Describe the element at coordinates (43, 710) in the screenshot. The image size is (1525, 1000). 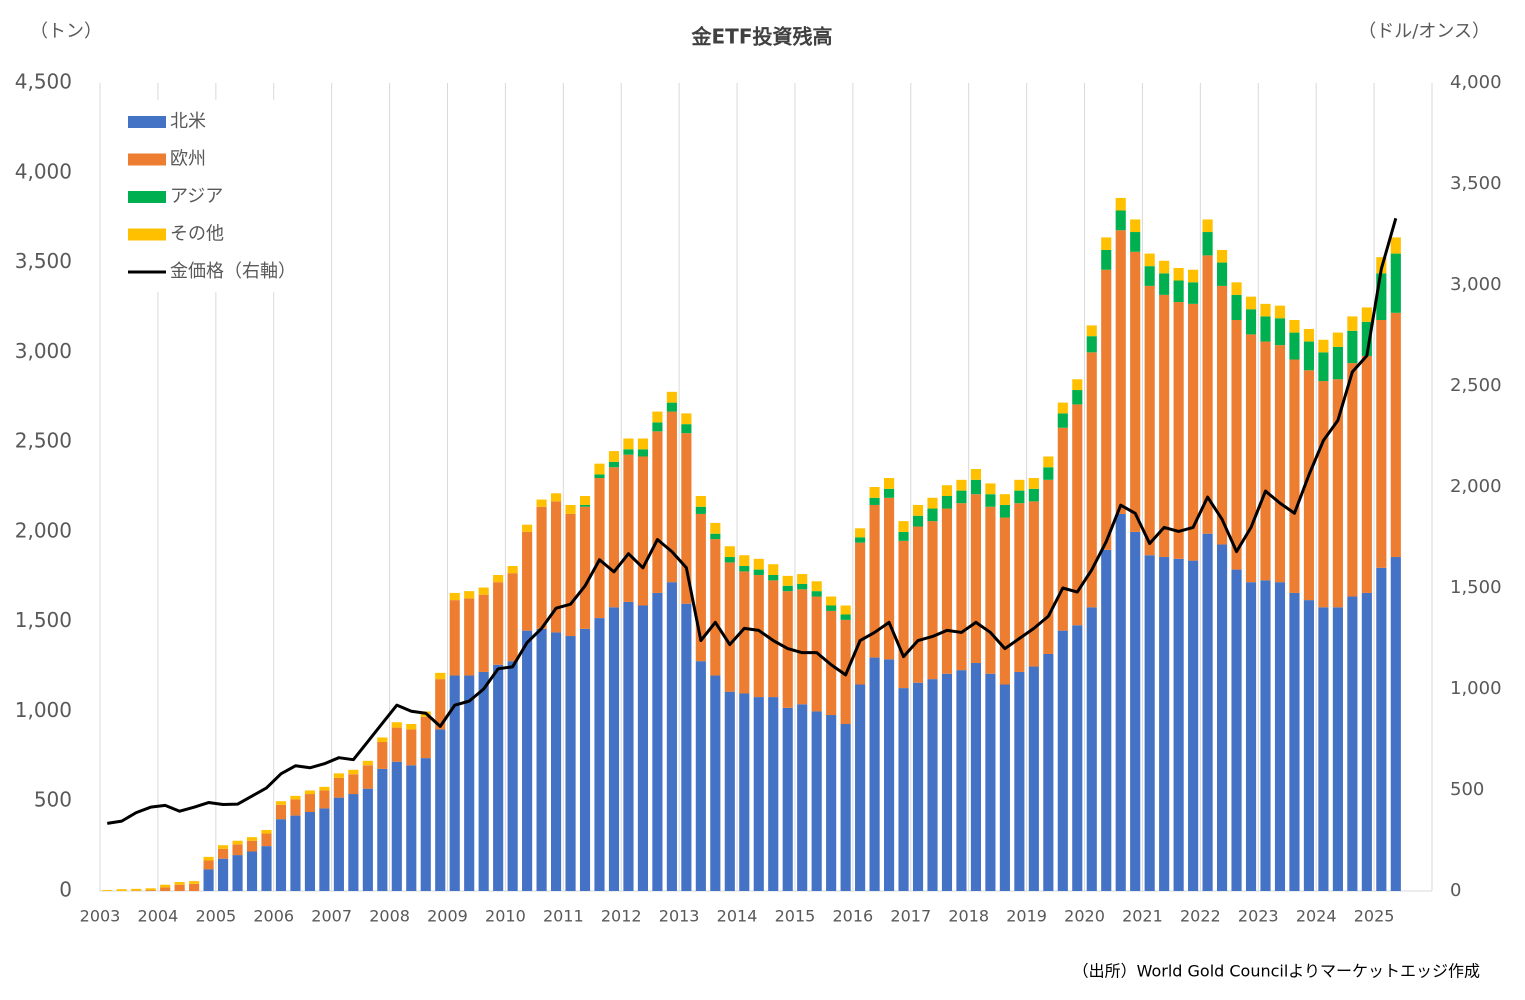
I see `y-tick-label: 1,000` at that location.